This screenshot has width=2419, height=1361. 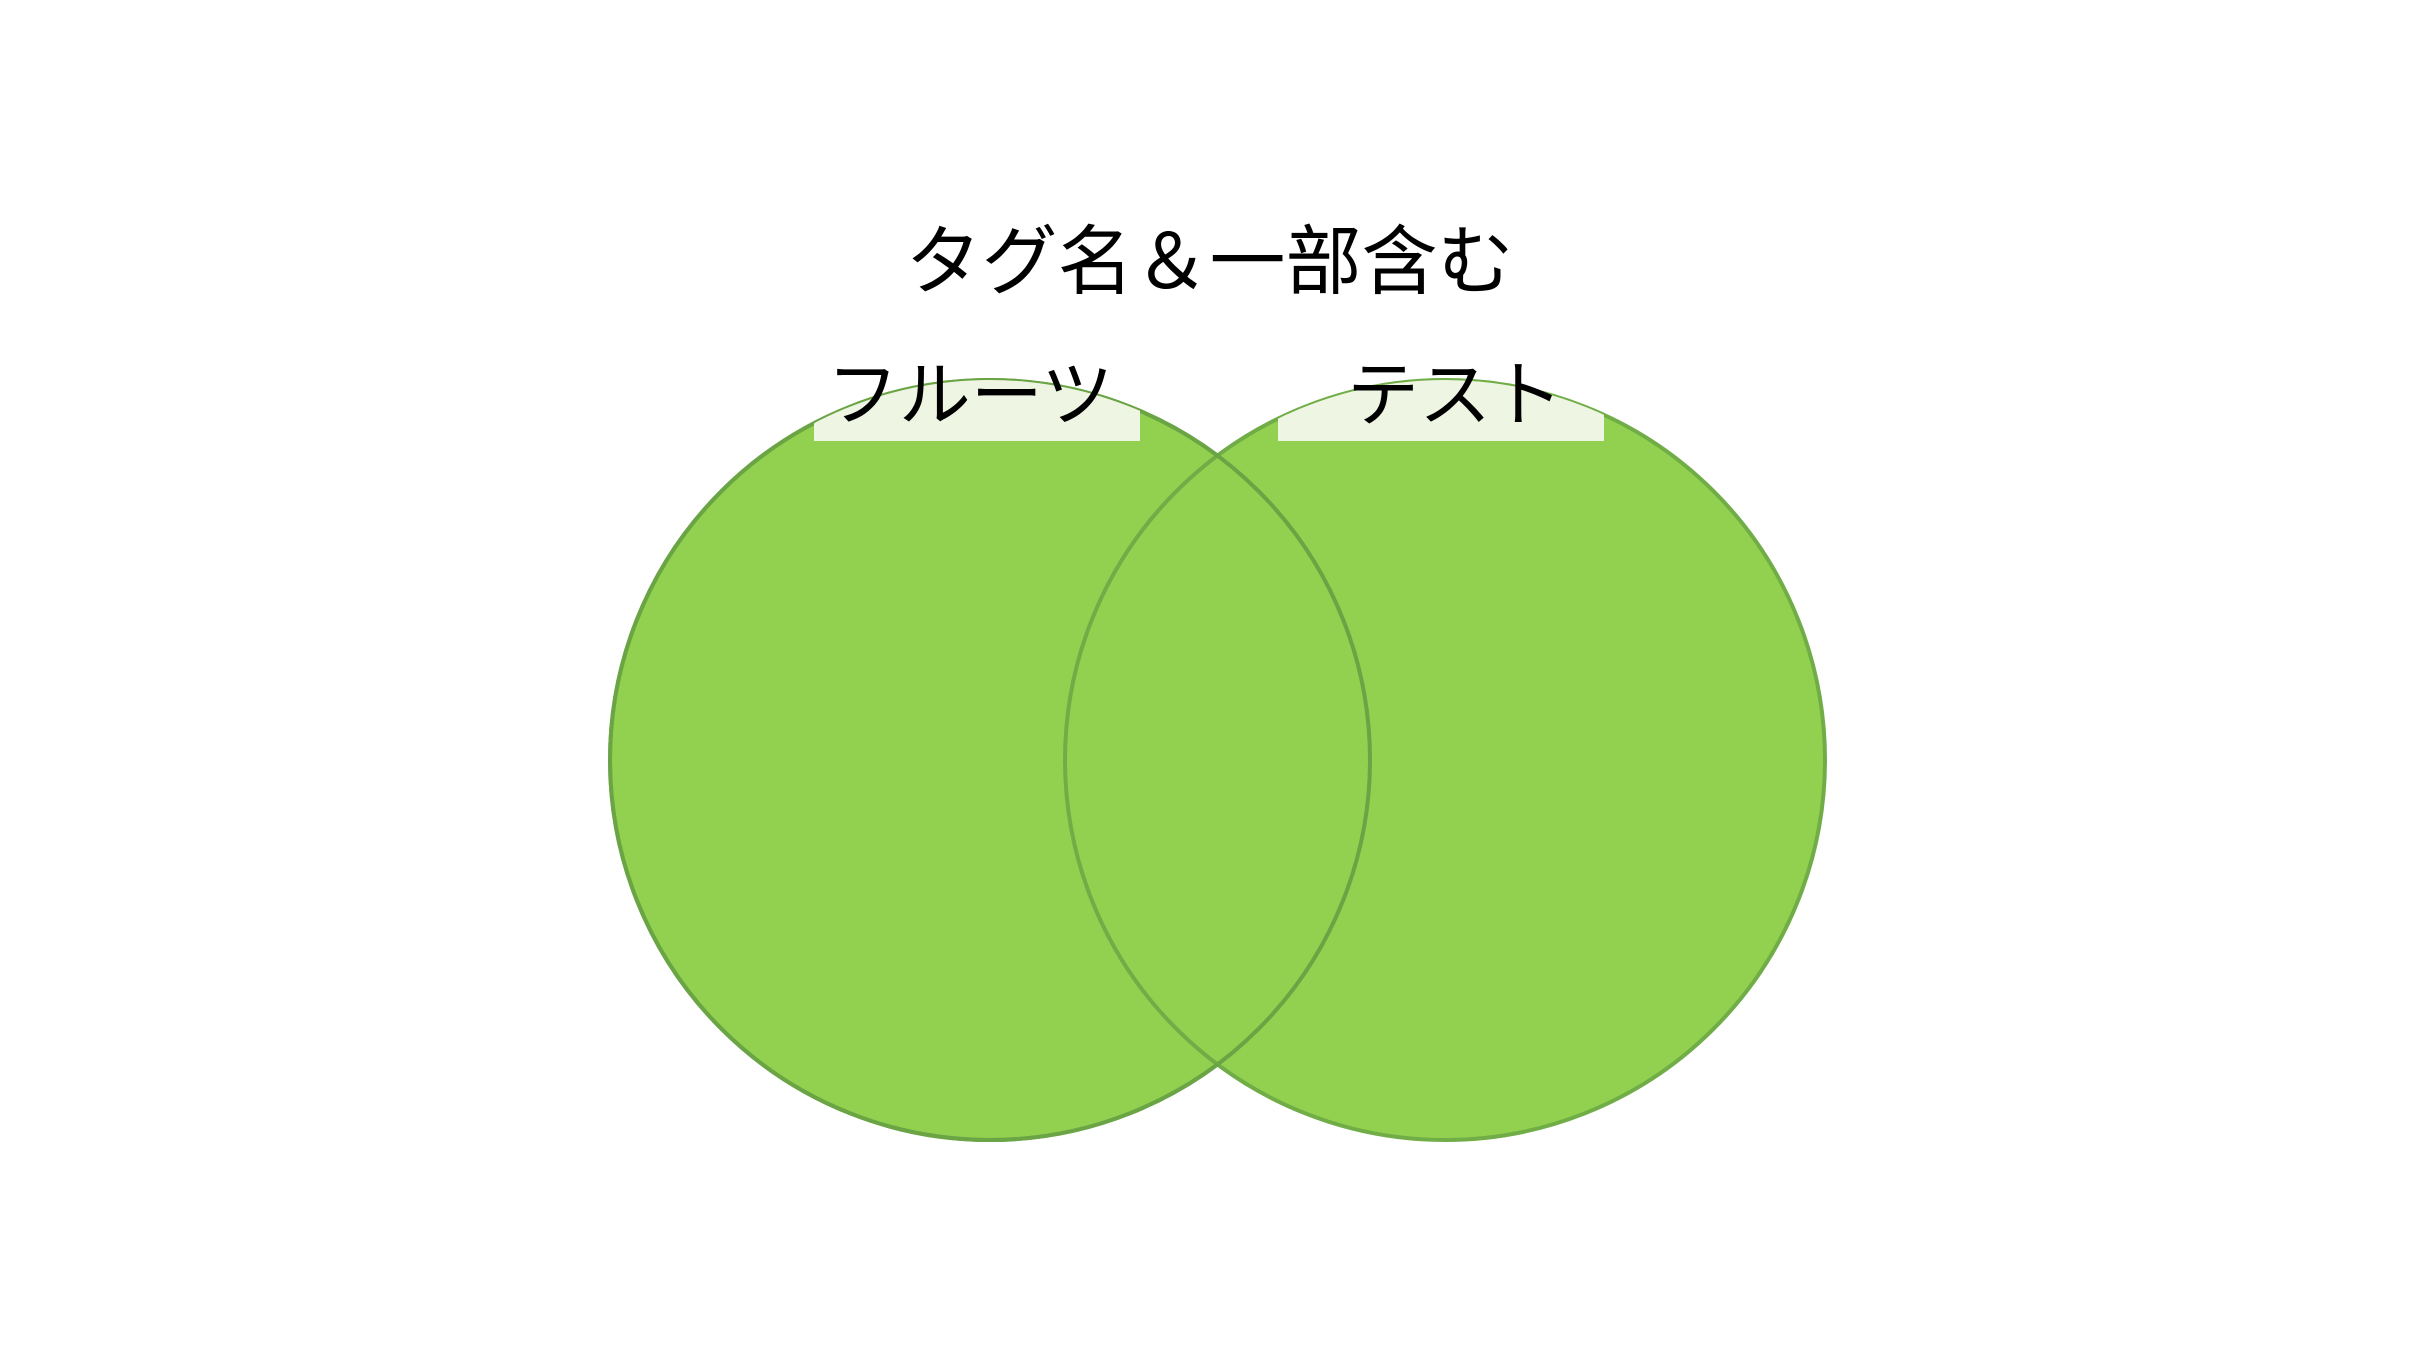 What do you see at coordinates (970, 395) in the screenshot?
I see `set-label-fruits: フルーツ` at bounding box center [970, 395].